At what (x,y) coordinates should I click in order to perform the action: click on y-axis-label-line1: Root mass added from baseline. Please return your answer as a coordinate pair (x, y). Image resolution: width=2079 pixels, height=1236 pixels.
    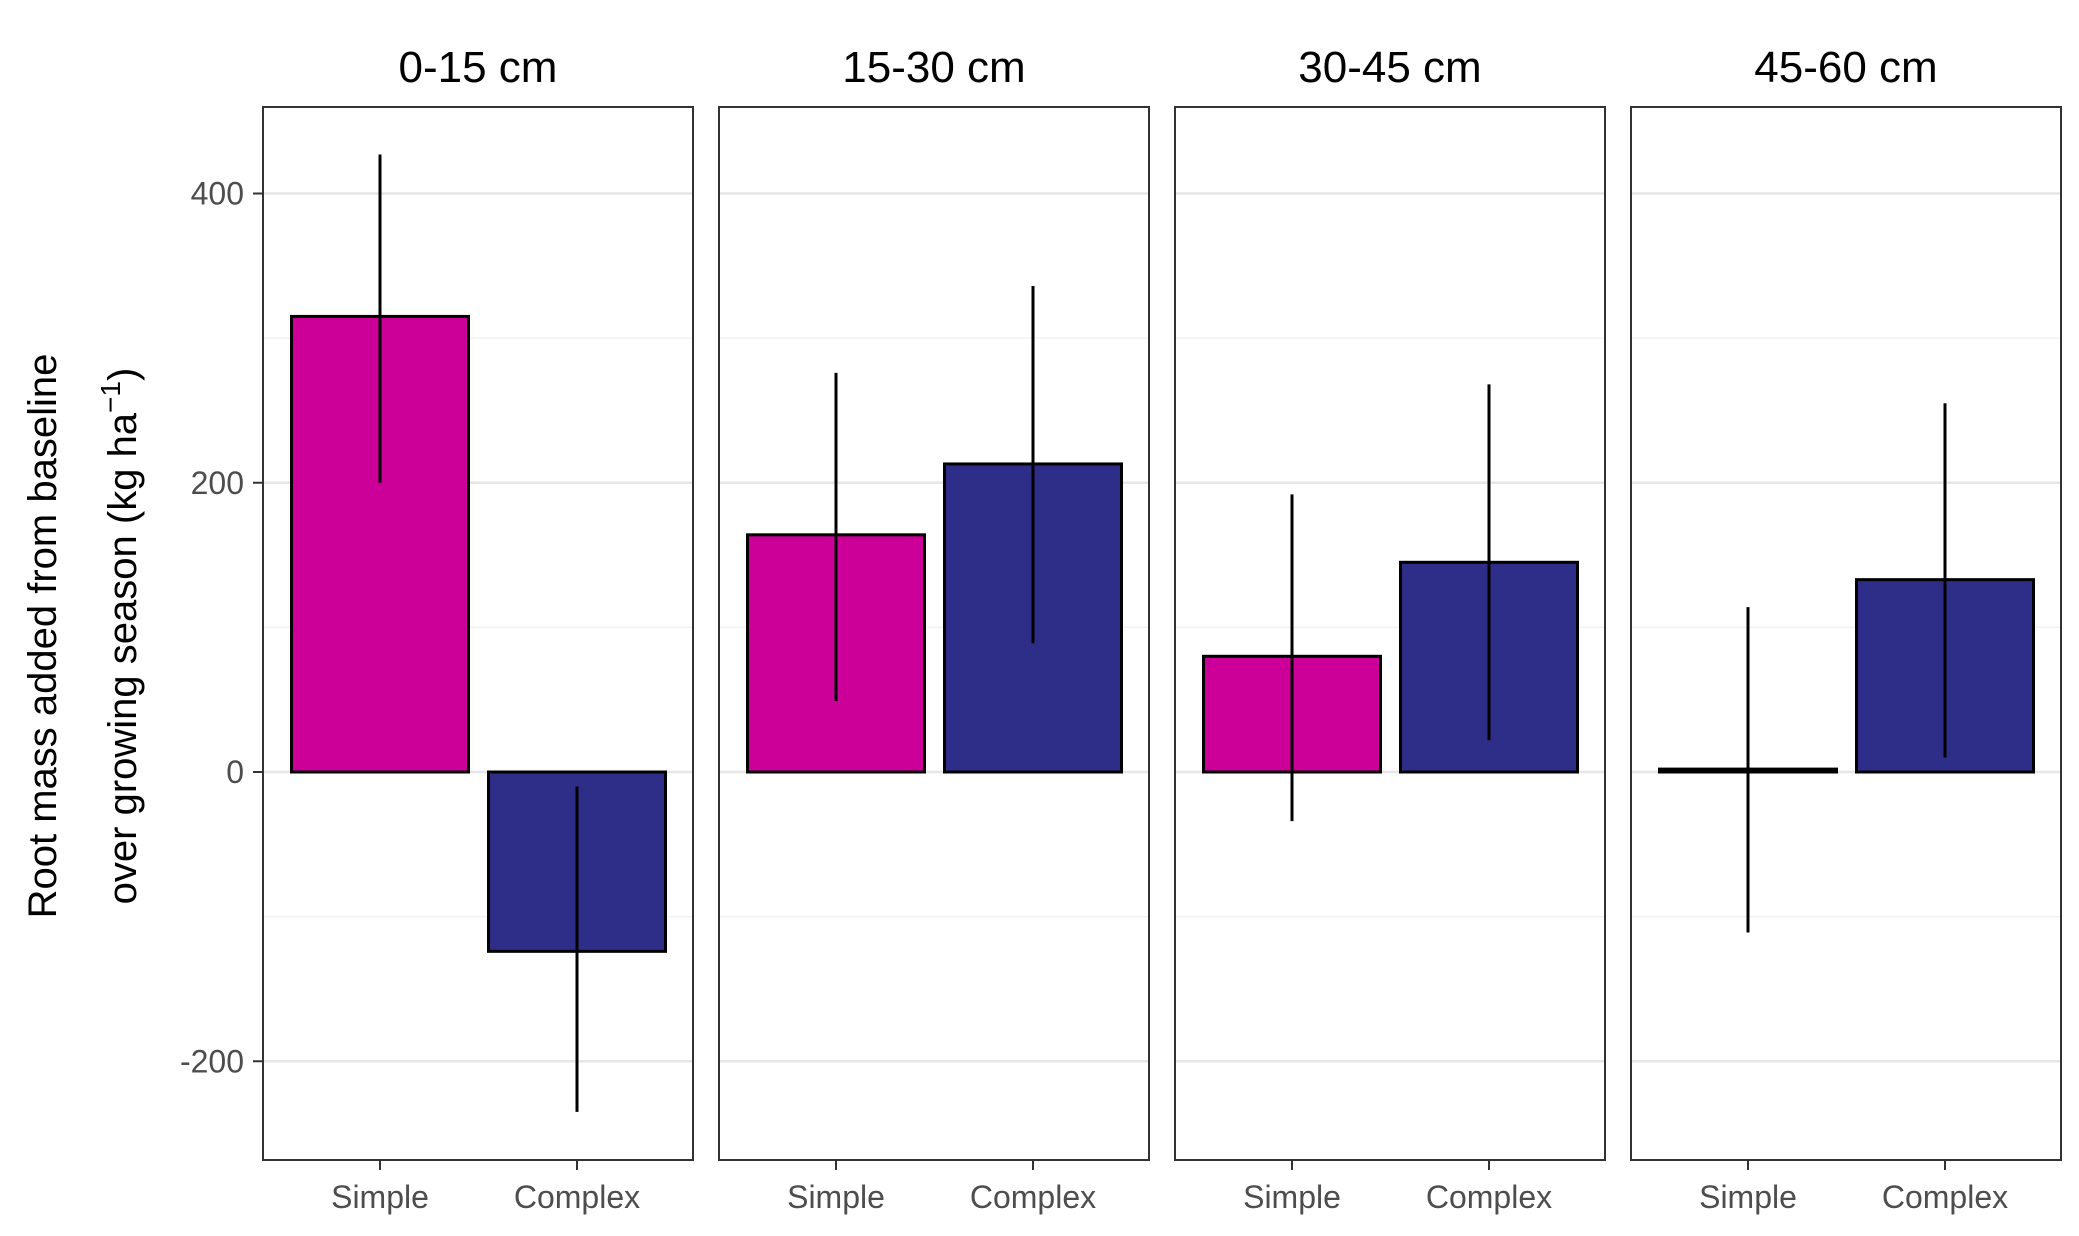
    Looking at the image, I should click on (43, 636).